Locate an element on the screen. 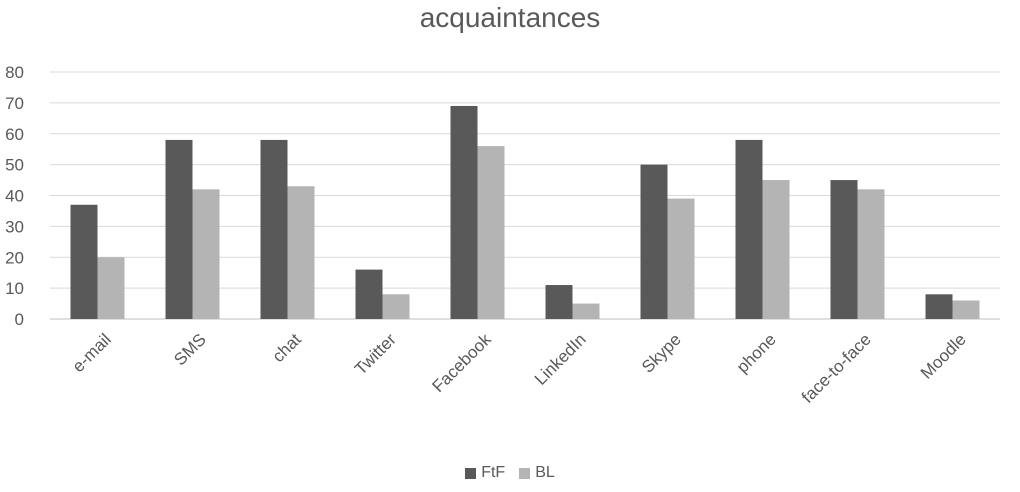 The width and height of the screenshot is (1020, 492). bar-bl-twitter is located at coordinates (396, 306).